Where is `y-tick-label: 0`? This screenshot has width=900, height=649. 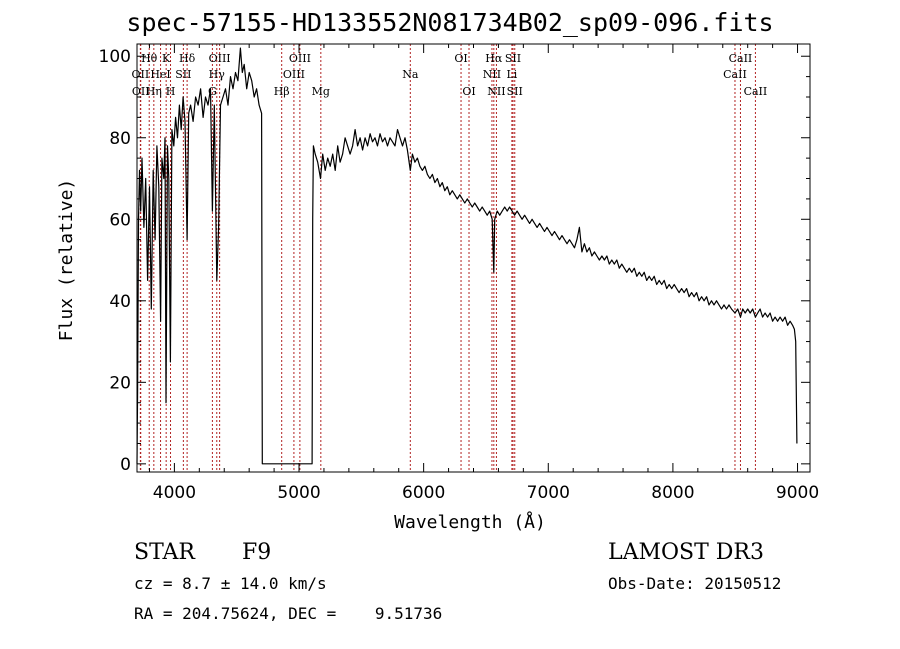
y-tick-label: 0 is located at coordinates (125, 465).